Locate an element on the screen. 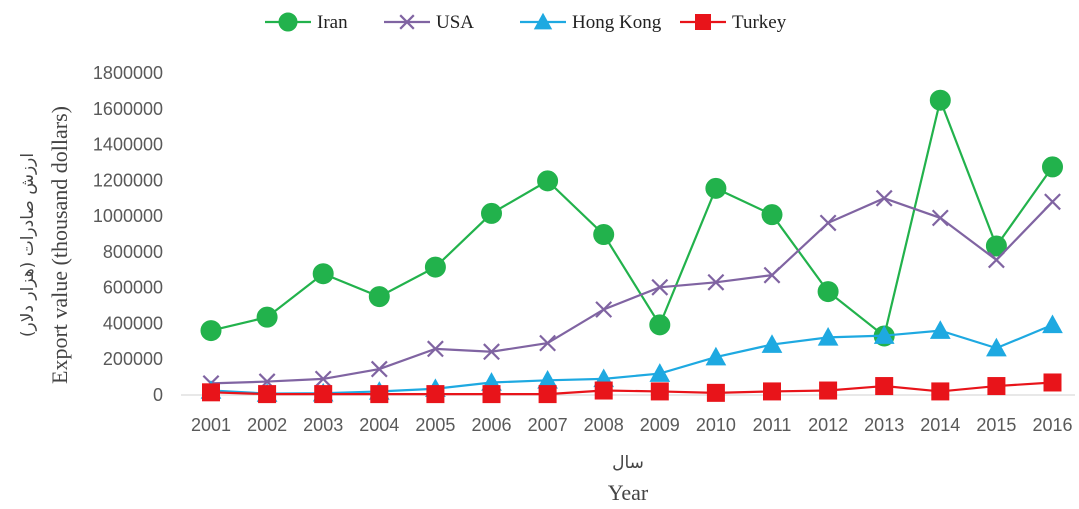 Image resolution: width=1079 pixels, height=509 pixels. x-tick-label: 2006 is located at coordinates (491, 425).